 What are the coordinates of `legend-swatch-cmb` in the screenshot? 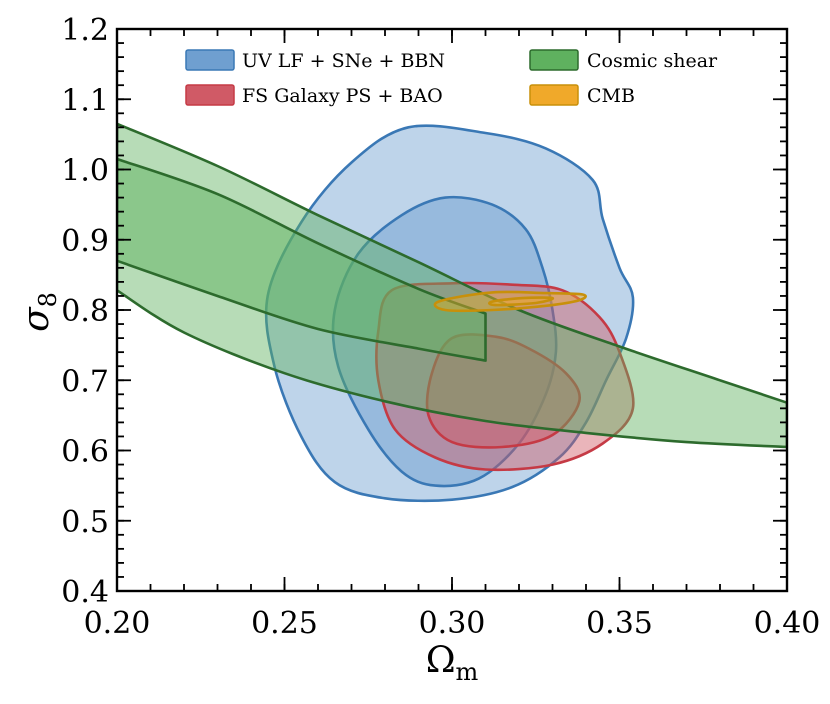 It's located at (554, 95).